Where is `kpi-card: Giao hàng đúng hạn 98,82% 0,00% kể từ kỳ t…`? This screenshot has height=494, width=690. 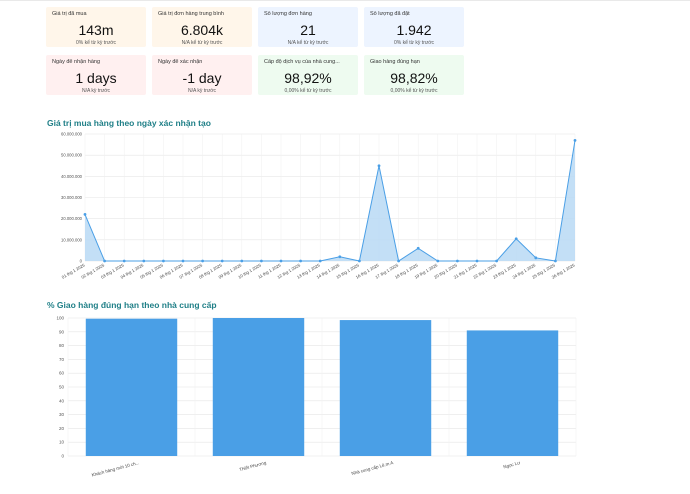
kpi-card: Giao hàng đúng hạn 98,82% 0,00% kể từ kỳ t… is located at coordinates (414, 75).